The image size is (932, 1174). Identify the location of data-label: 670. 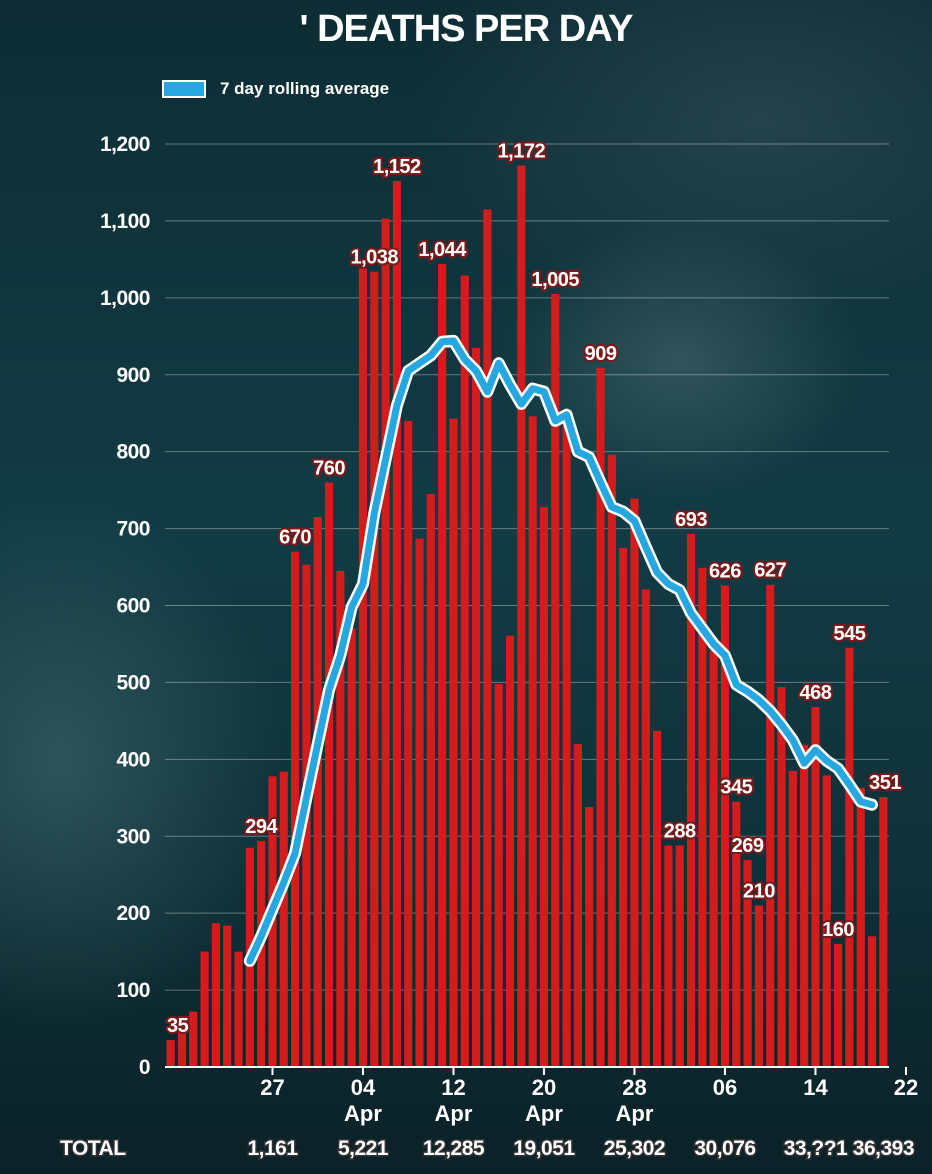
(295, 538).